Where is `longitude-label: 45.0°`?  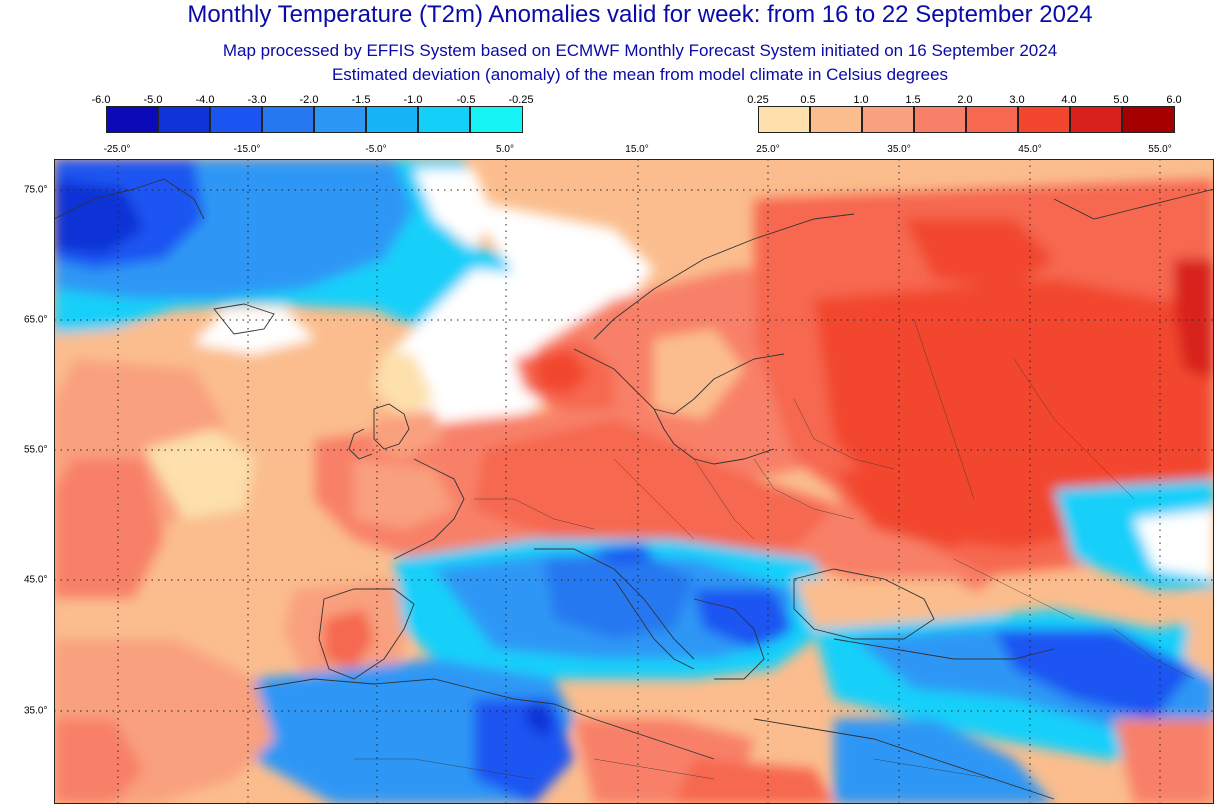
longitude-label: 45.0° is located at coordinates (1030, 149).